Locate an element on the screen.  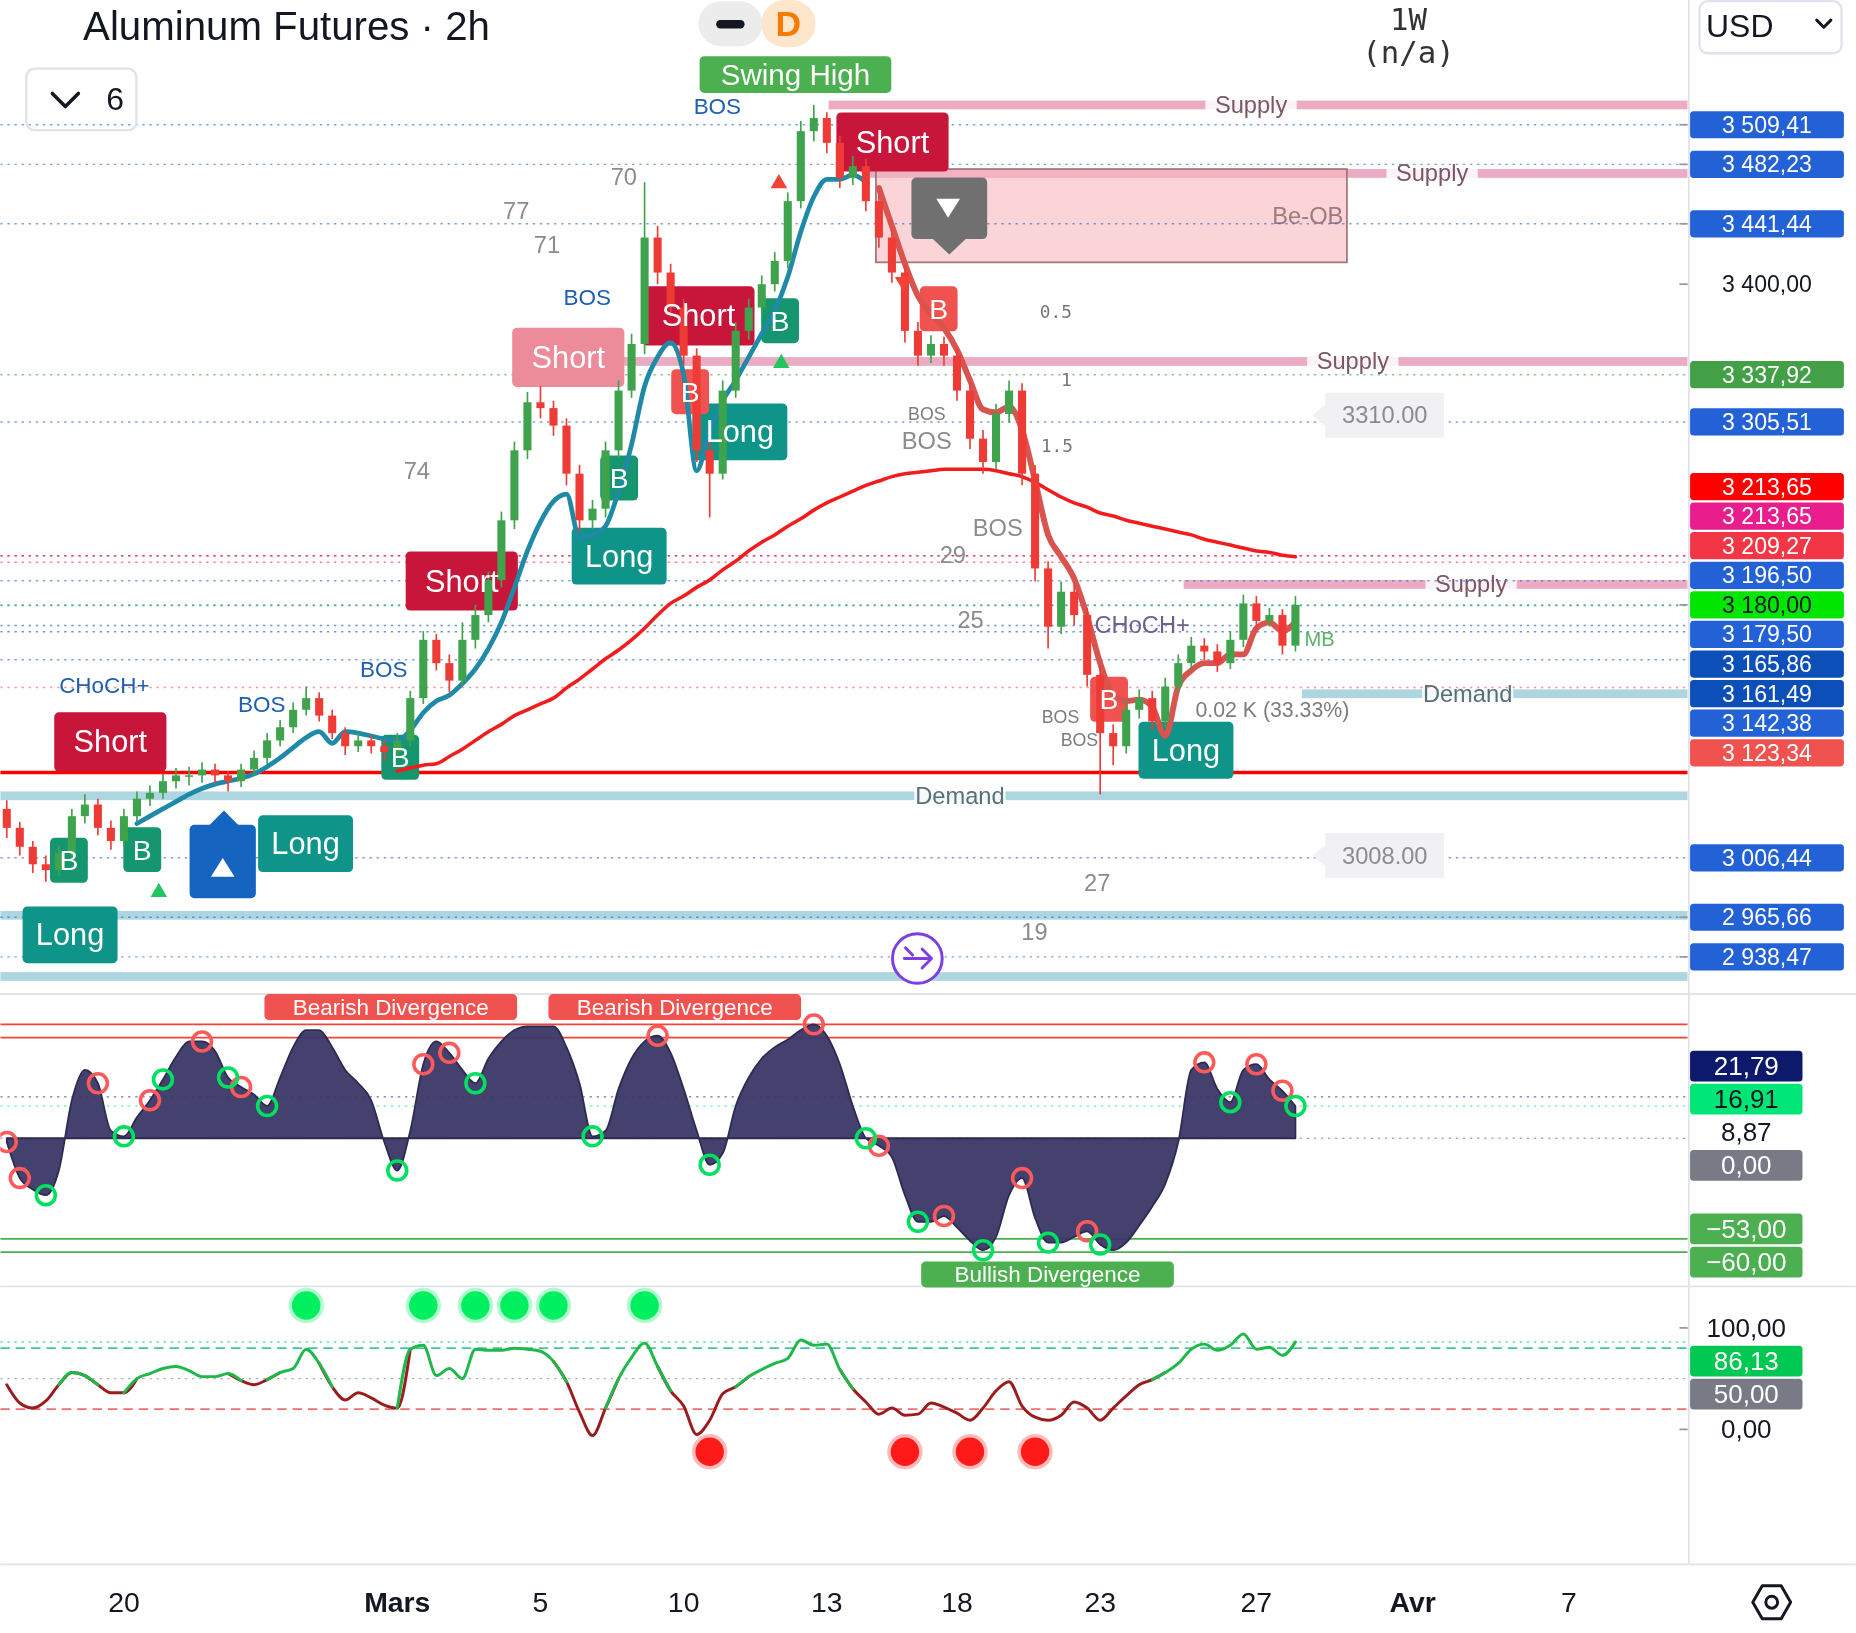
ref-line-label: 3 337,92 is located at coordinates (1767, 374).